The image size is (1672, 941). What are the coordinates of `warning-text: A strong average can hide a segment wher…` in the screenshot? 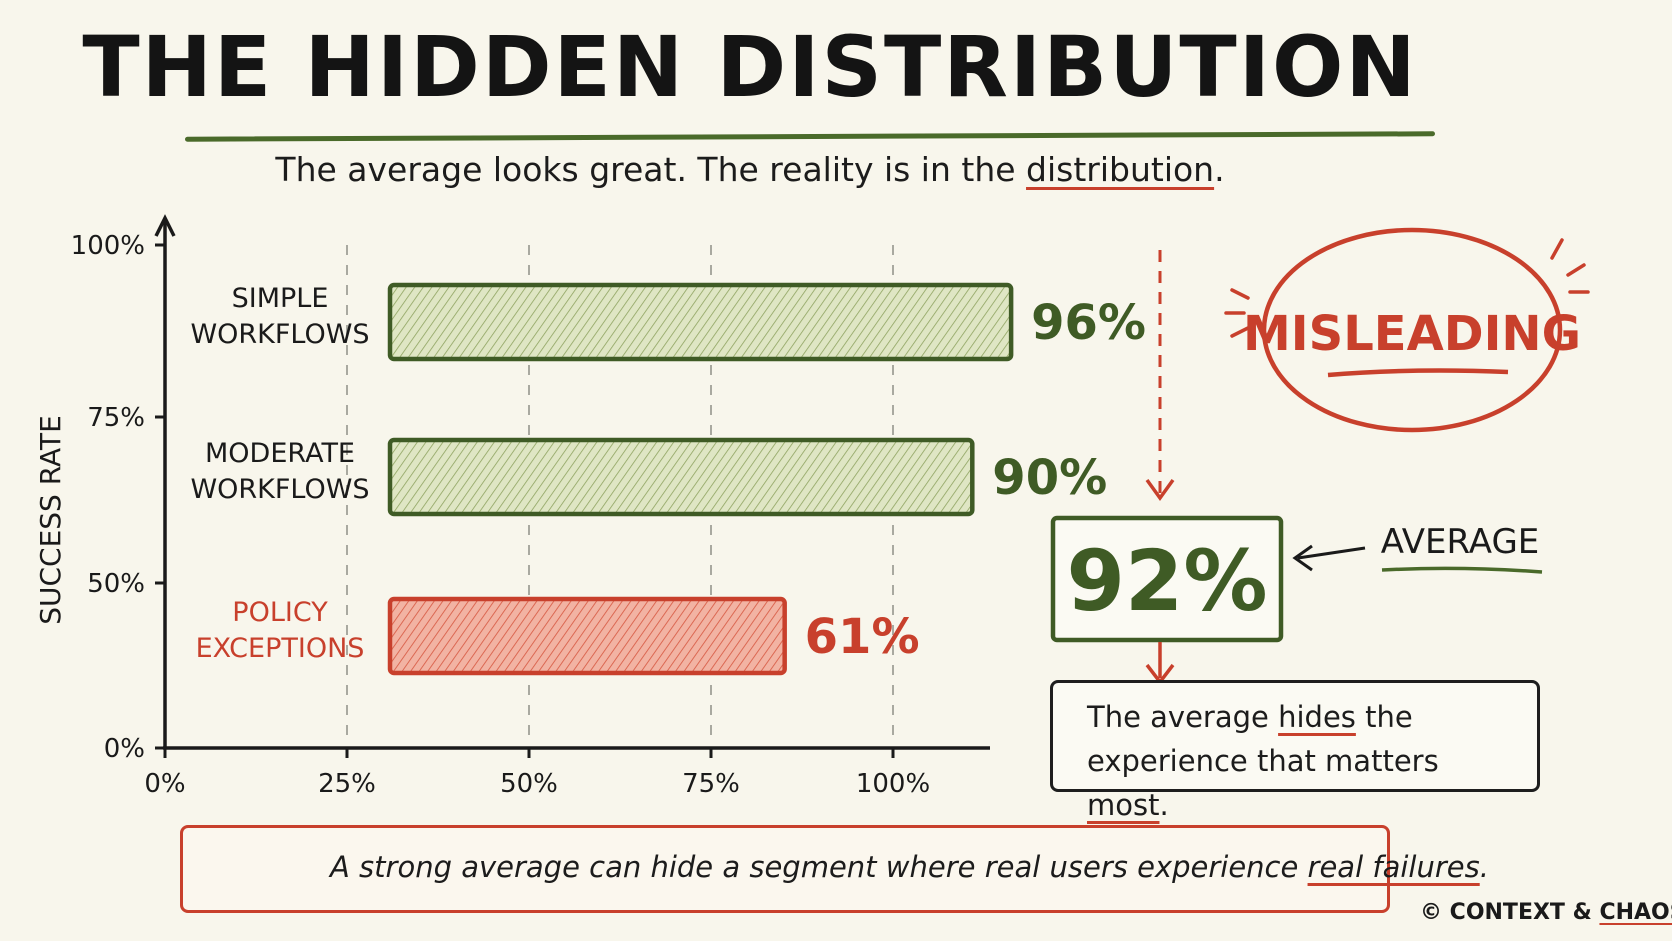 It's located at (909, 867).